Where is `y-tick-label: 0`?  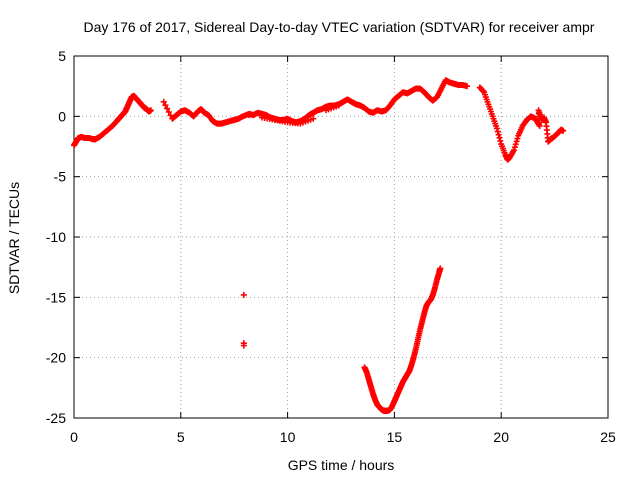 y-tick-label: 0 is located at coordinates (62, 116).